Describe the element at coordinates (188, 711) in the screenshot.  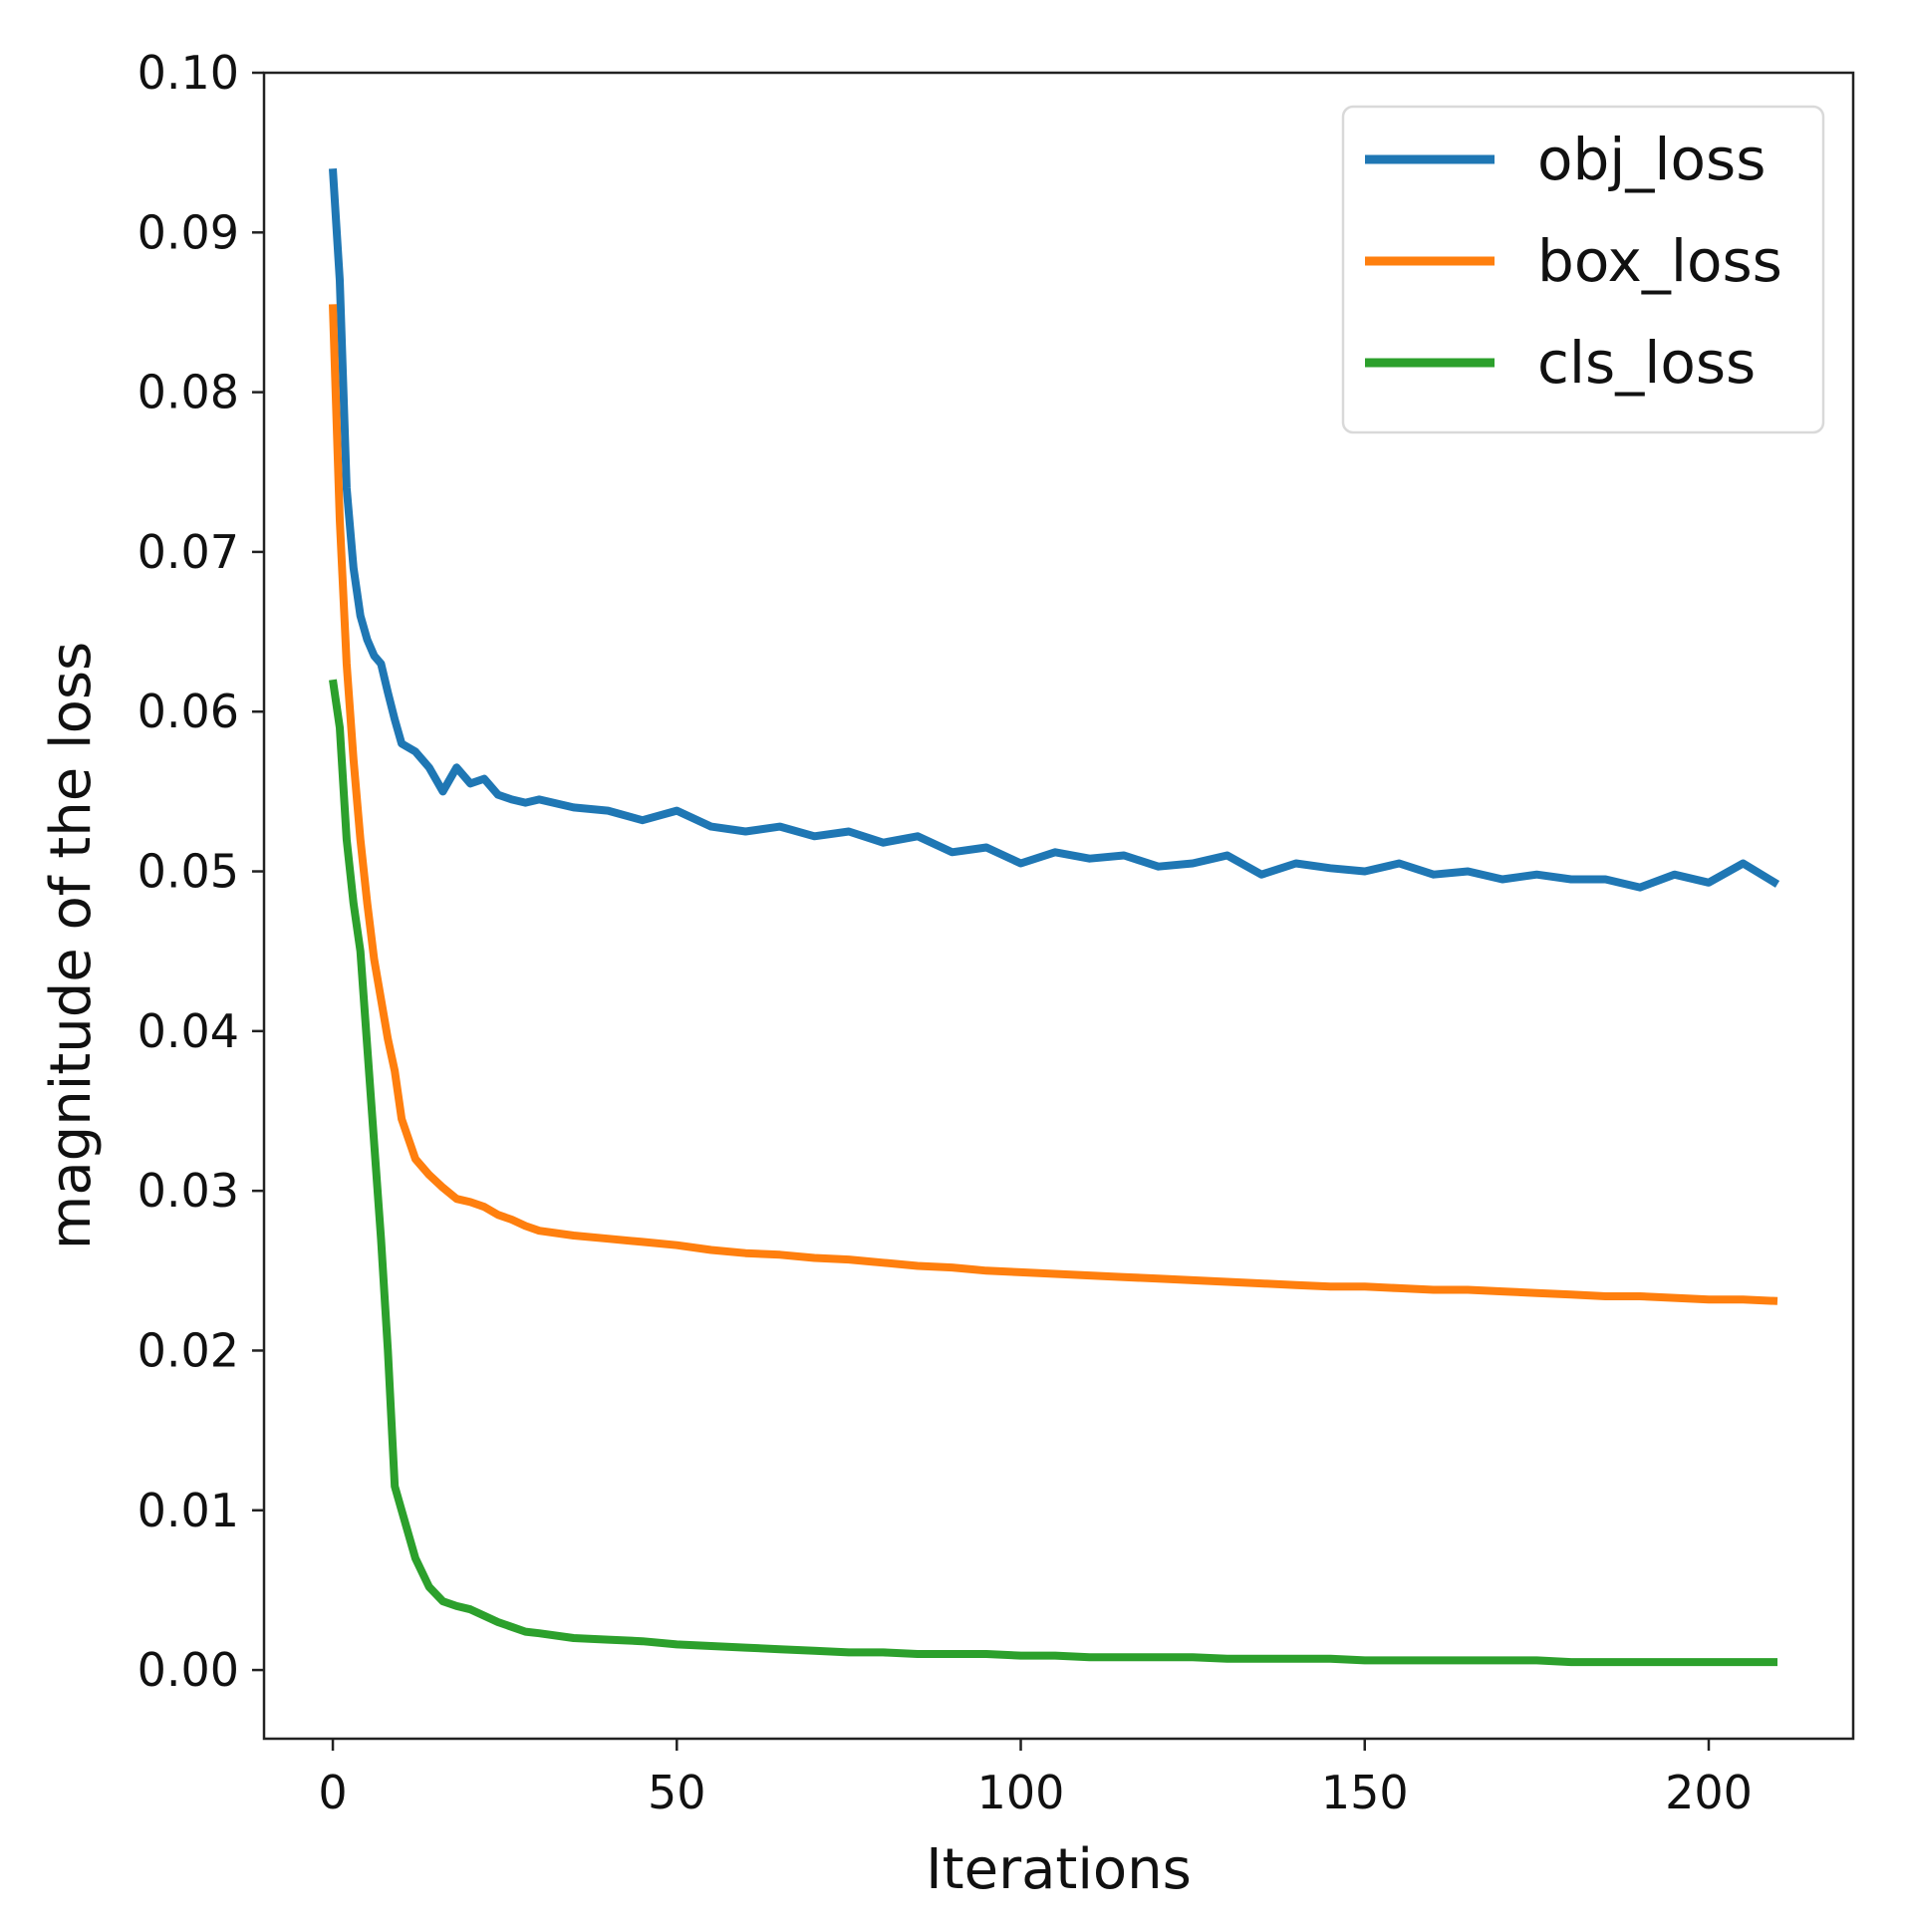
I see `y-tick-label: 0.06` at that location.